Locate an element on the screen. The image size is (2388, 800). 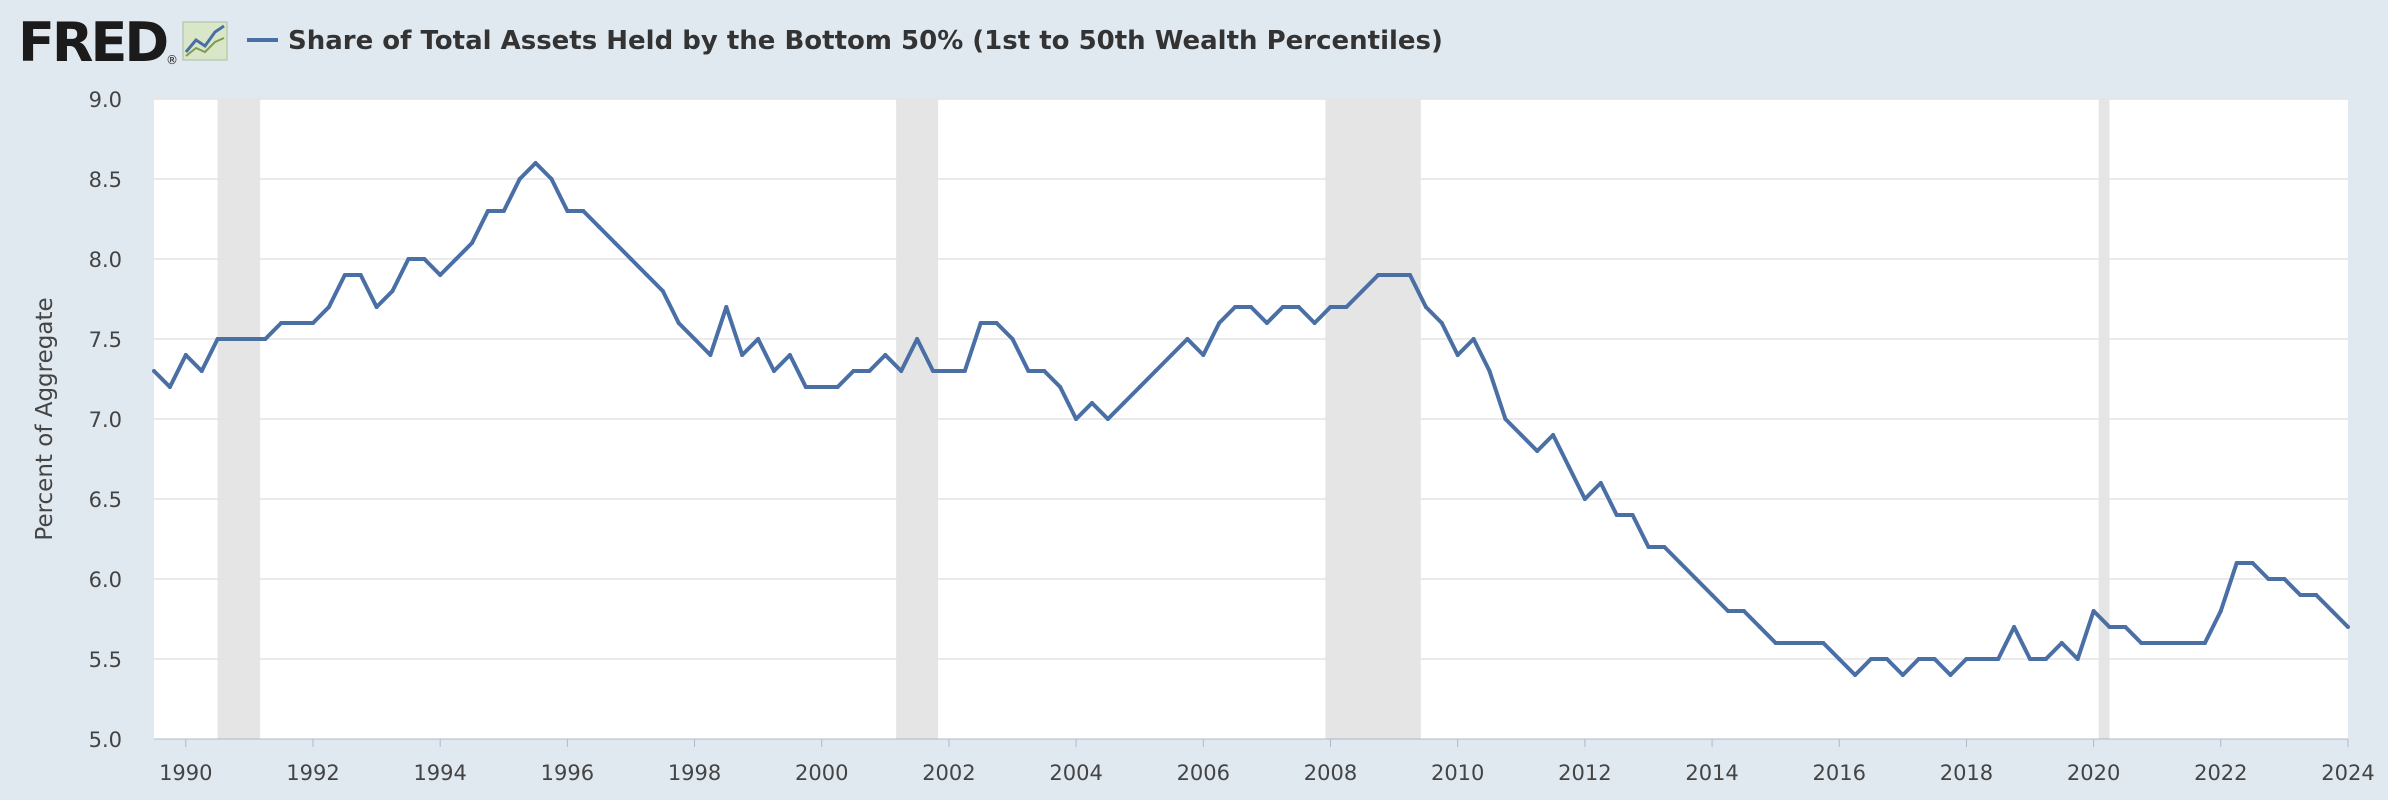
x-tick-label: 2008 is located at coordinates (1330, 773).